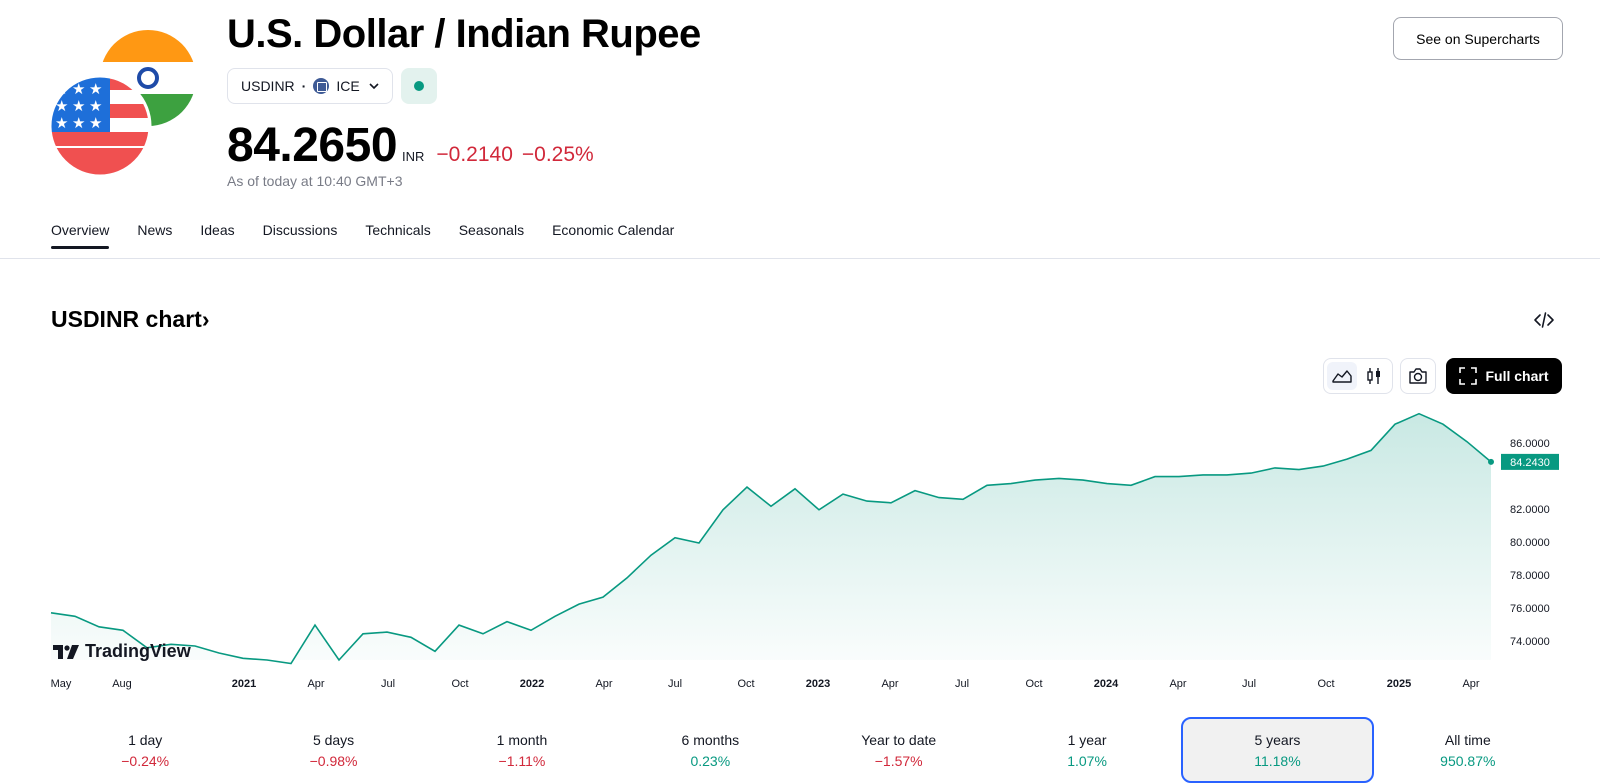  Describe the element at coordinates (418, 86) in the screenshot. I see `market-status-indicator` at that location.